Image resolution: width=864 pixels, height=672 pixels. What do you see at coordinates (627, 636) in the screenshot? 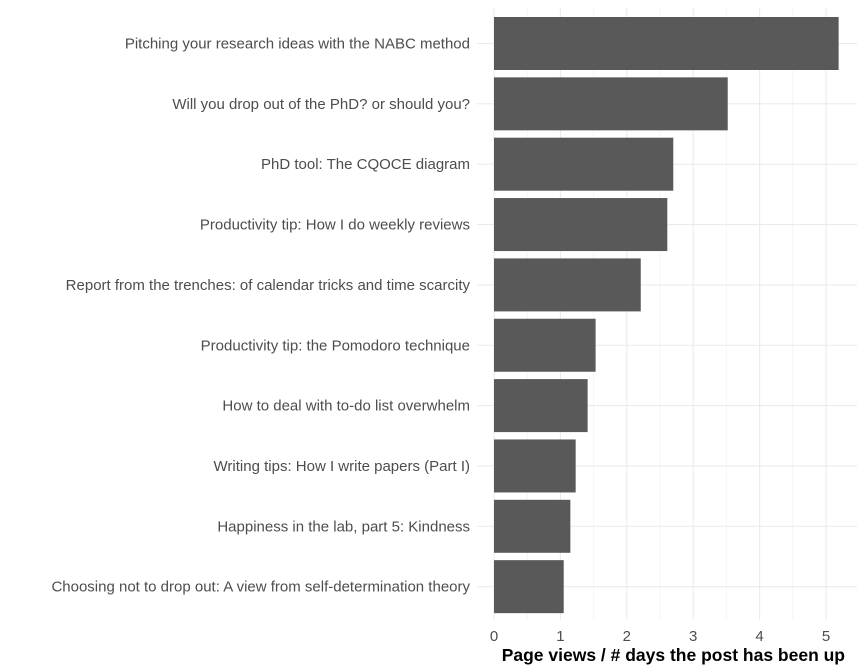
I see `x-tick-label: 2` at bounding box center [627, 636].